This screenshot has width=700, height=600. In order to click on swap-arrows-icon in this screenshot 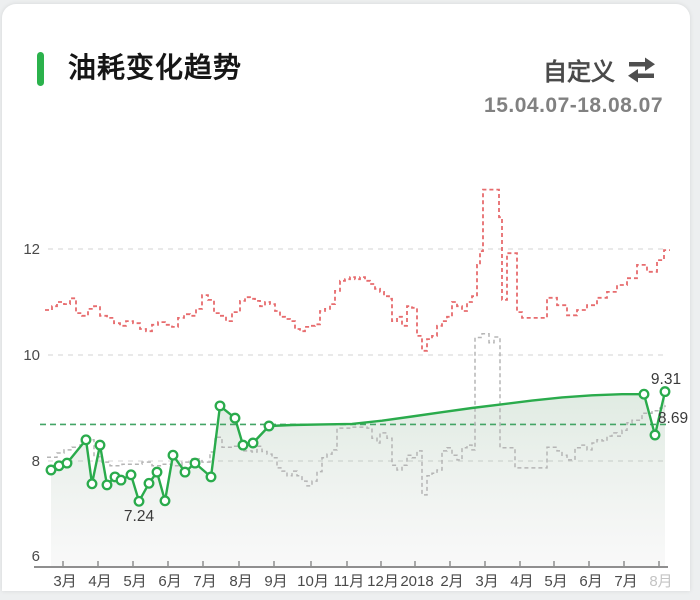, I will do `click(641, 70)`.